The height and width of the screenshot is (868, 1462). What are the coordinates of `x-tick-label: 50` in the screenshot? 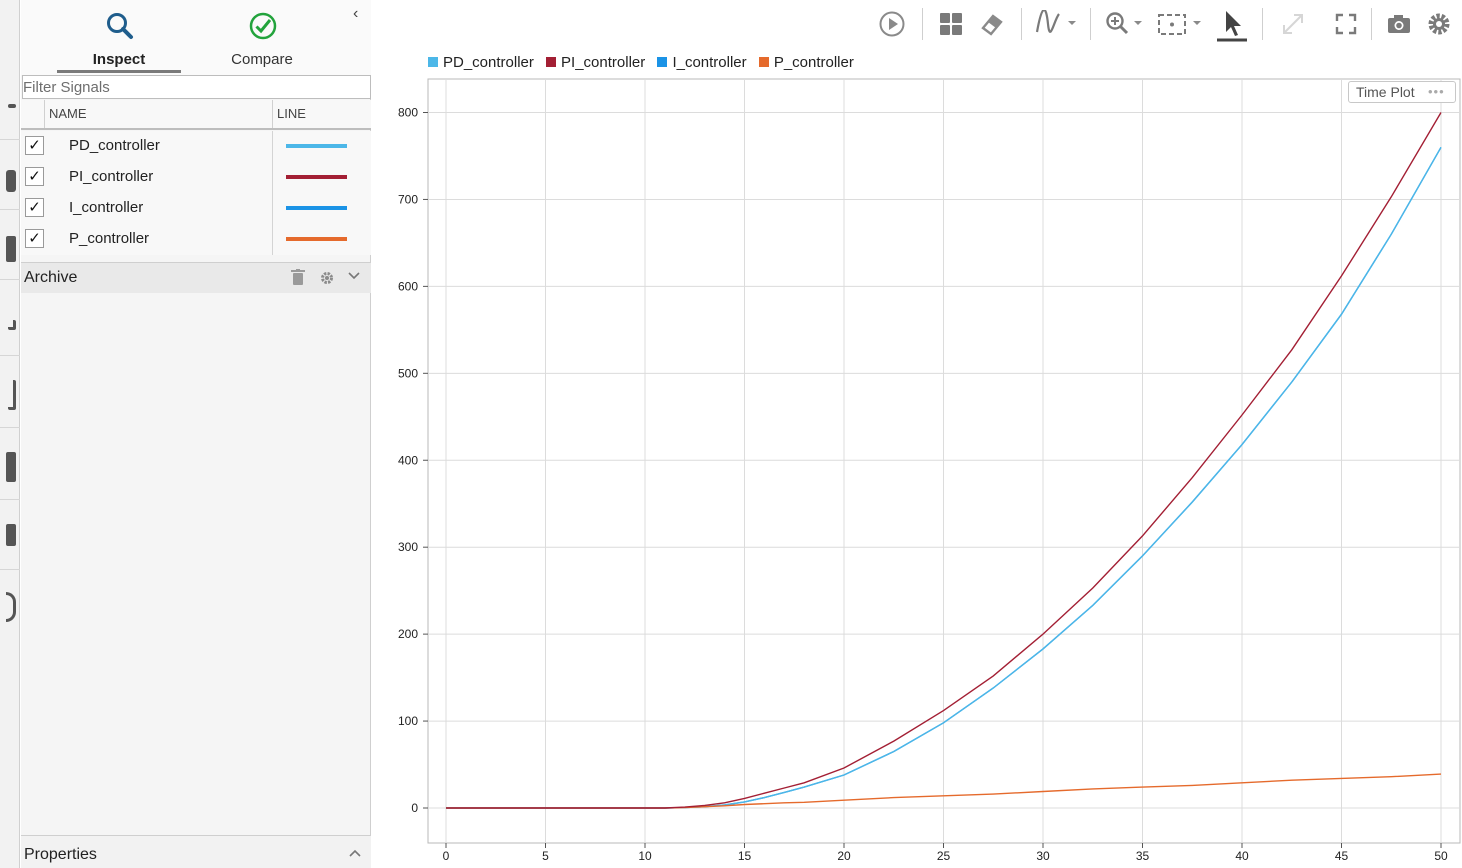 It's located at (1441, 856).